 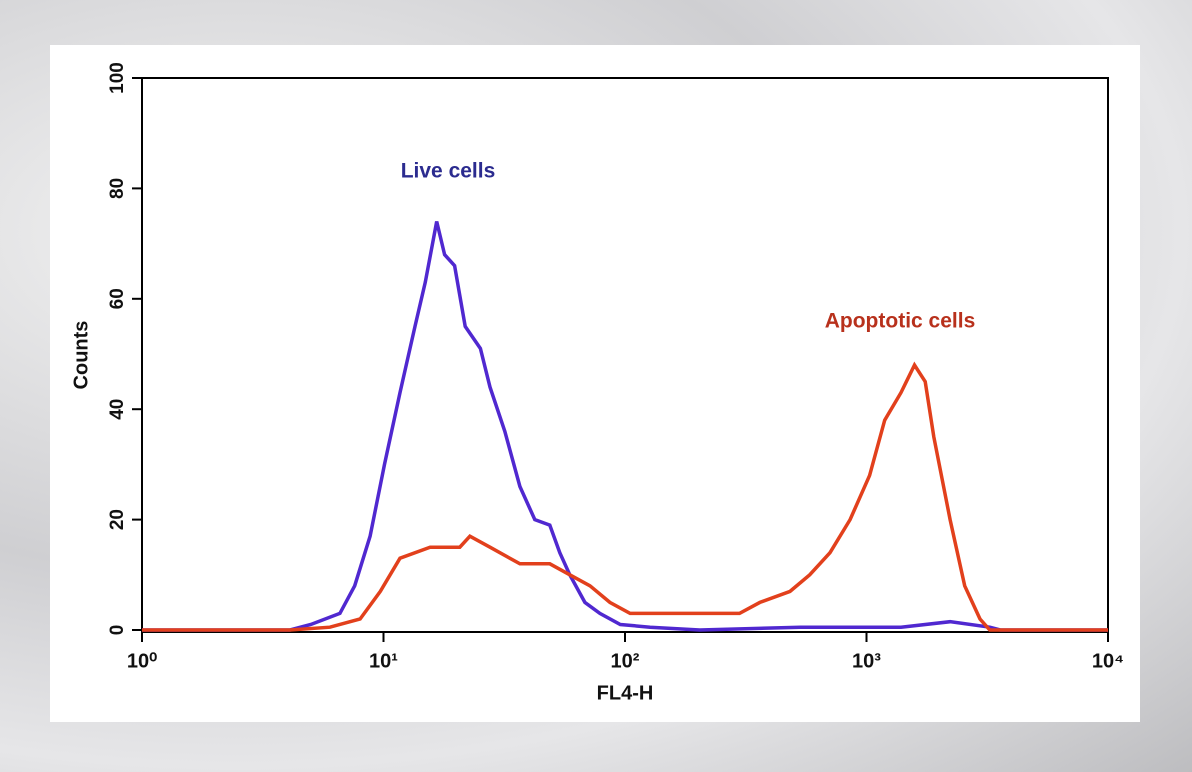 I want to click on y-tick-label: 100, so click(x=117, y=78).